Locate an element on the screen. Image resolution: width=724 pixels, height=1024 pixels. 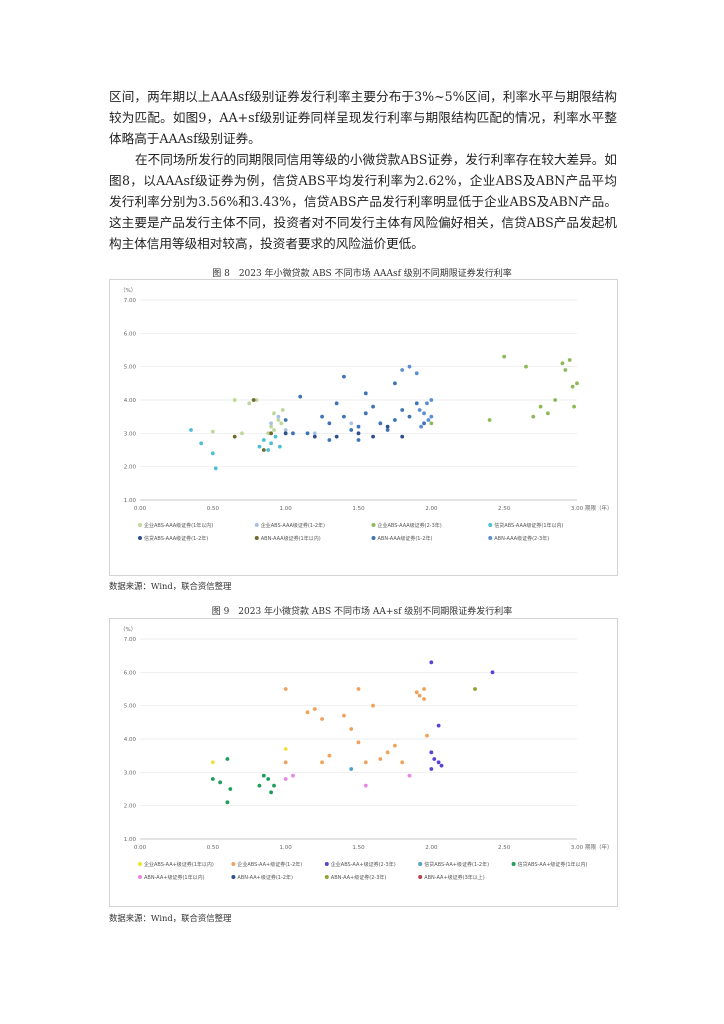
fig8-x-tick-label: 2.50 is located at coordinates (504, 509).